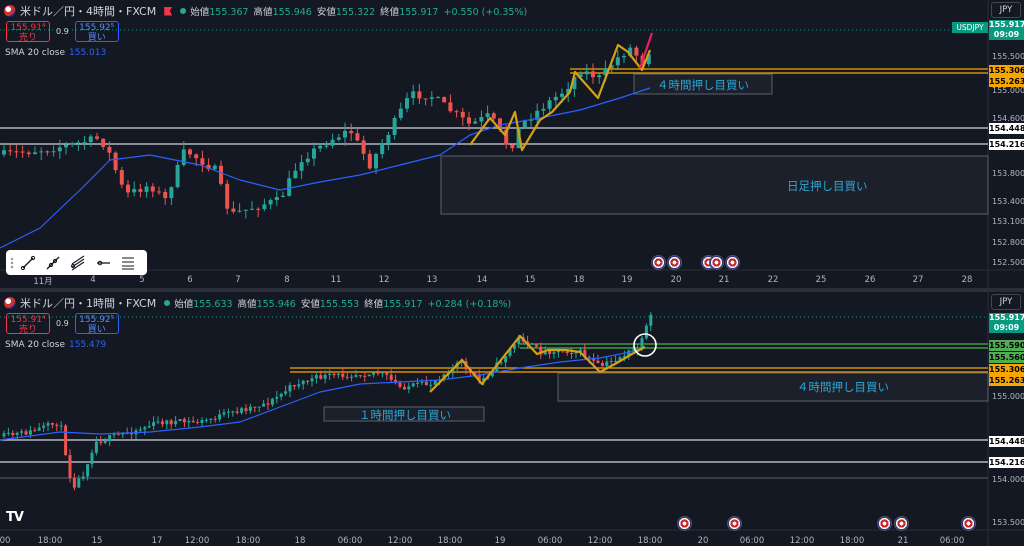 This screenshot has width=1024, height=546. What do you see at coordinates (103, 263) in the screenshot?
I see `horizontal-ray-icon` at bounding box center [103, 263].